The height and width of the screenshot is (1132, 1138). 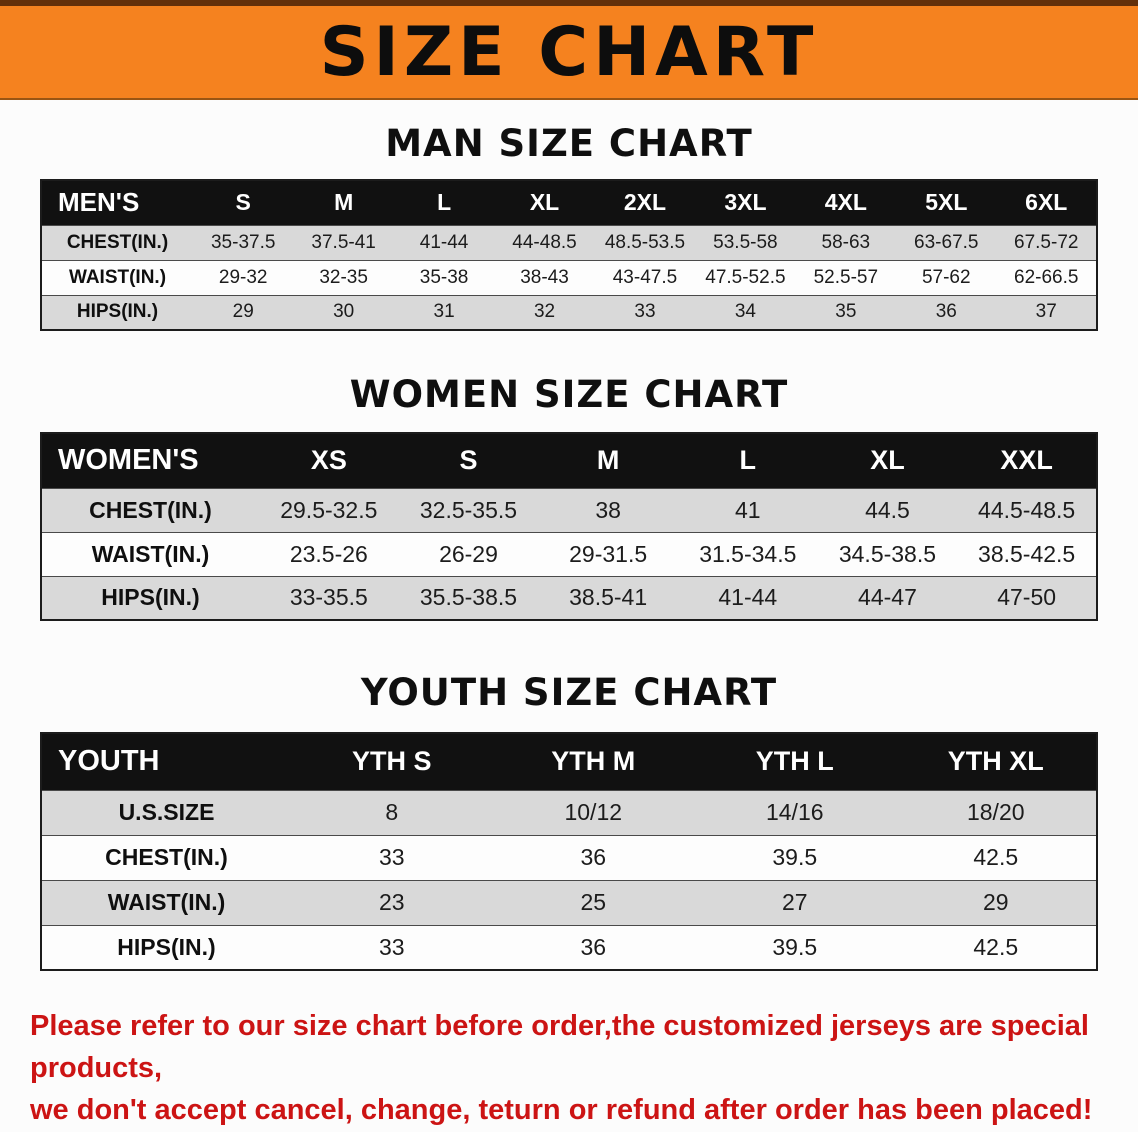 What do you see at coordinates (887, 553) in the screenshot?
I see `size-value-cell: 34.5-38.5` at bounding box center [887, 553].